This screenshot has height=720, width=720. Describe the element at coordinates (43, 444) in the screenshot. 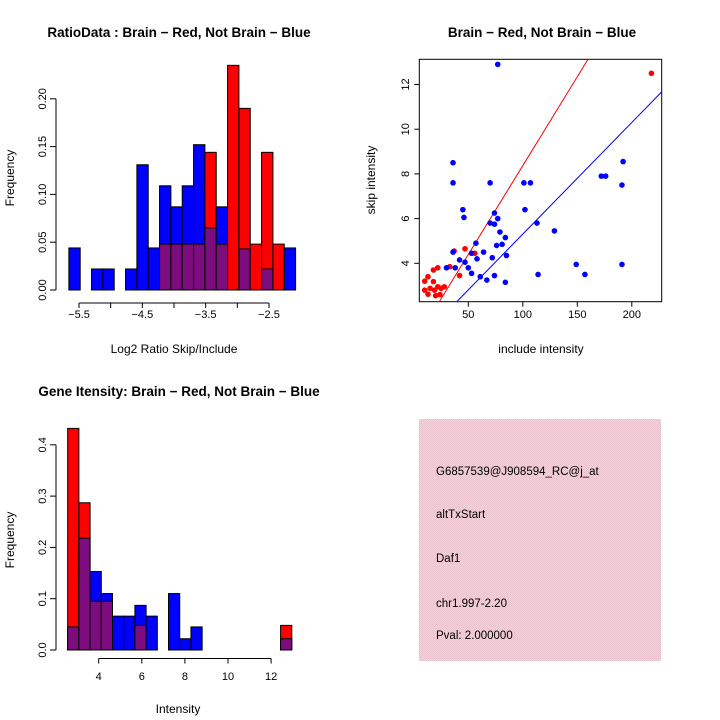

I see `tick-label: 0.4` at that location.